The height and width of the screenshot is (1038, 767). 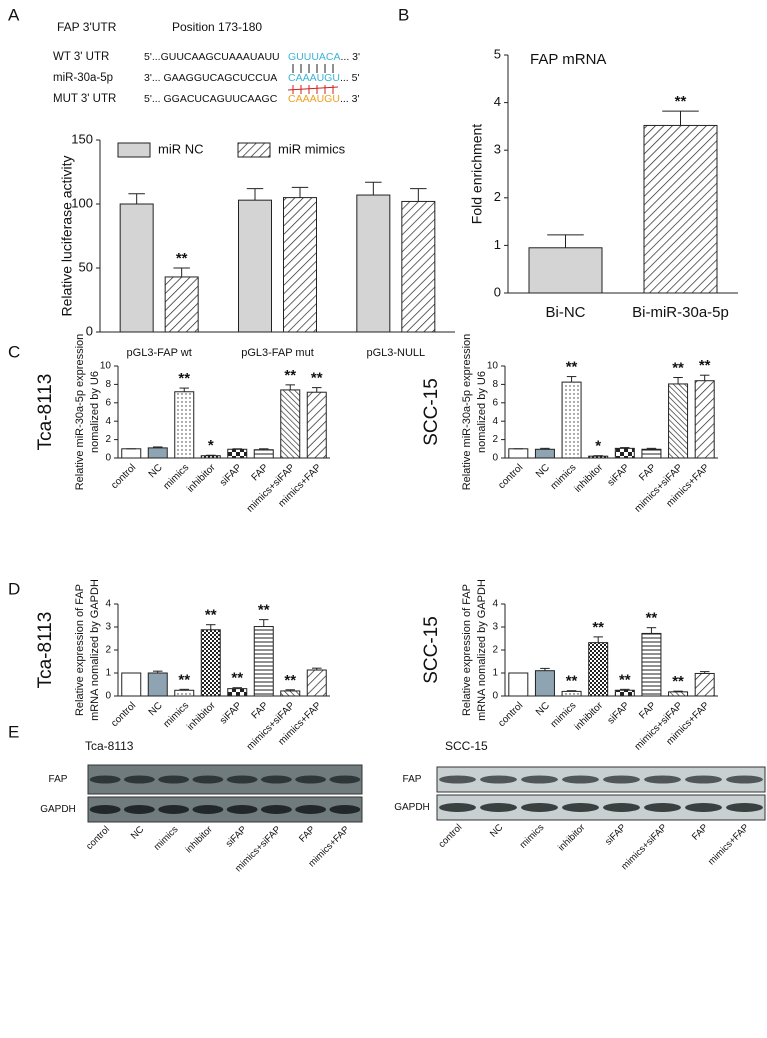 What do you see at coordinates (314, 57) in the screenshot?
I see `sequence-site: GUUUACA` at bounding box center [314, 57].